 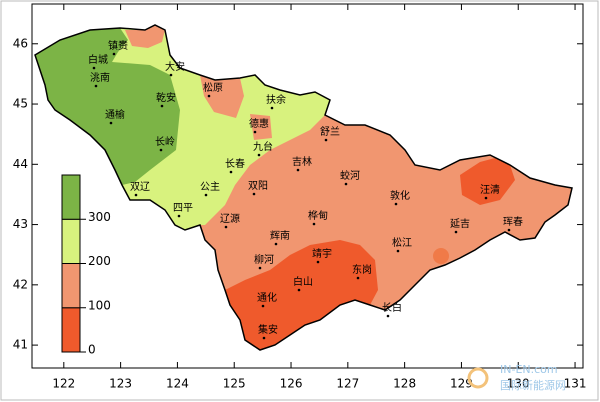 I want to click on city-label: 松原, so click(x=213, y=87).